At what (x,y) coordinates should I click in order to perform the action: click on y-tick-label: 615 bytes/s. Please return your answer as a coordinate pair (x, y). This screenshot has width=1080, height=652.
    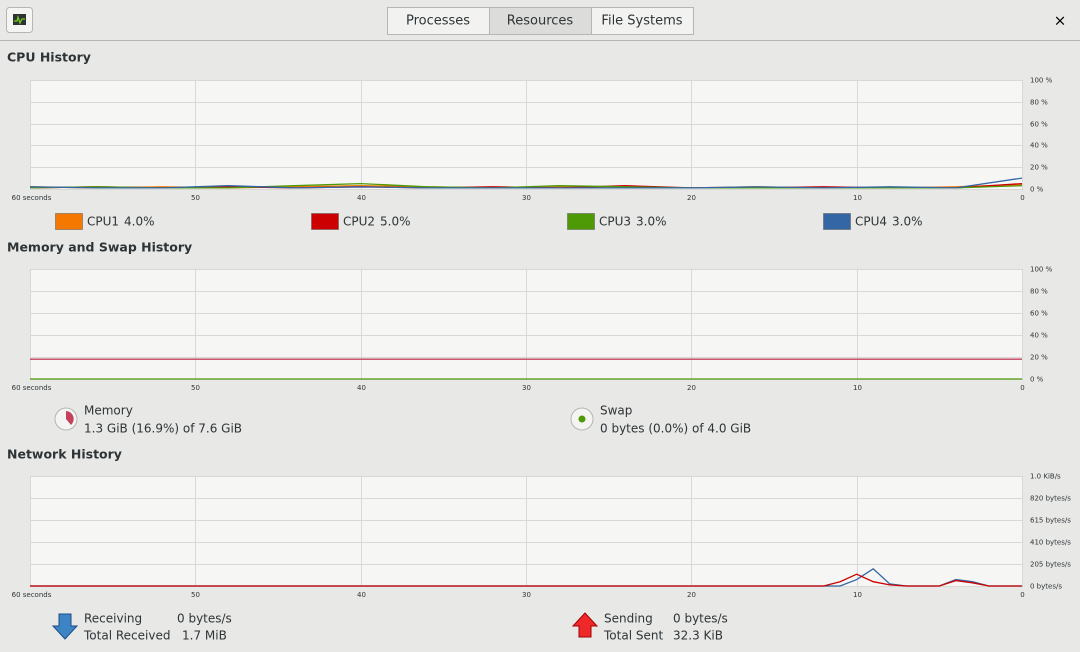
    Looking at the image, I should click on (1050, 521).